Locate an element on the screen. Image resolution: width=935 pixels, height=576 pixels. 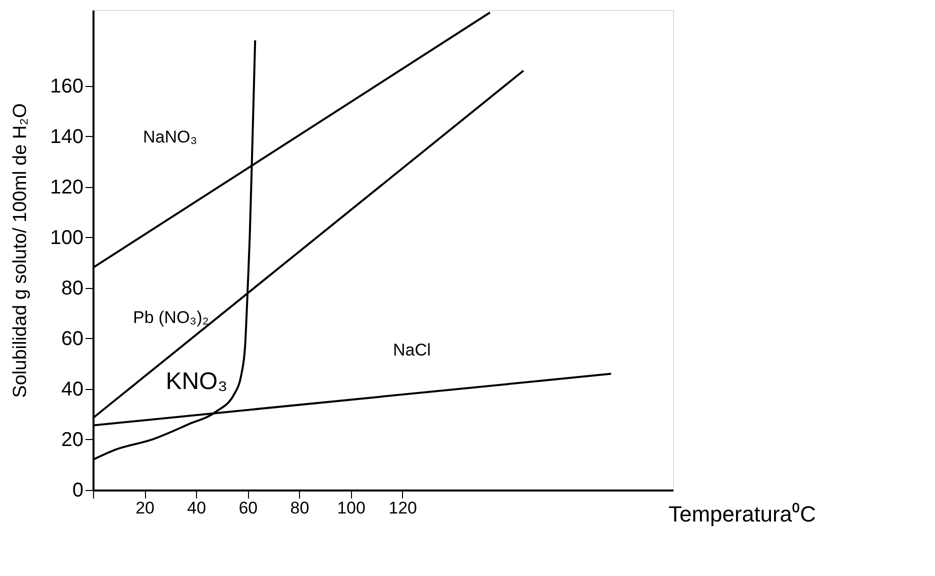
x-tick-label: 20 is located at coordinates (145, 508).